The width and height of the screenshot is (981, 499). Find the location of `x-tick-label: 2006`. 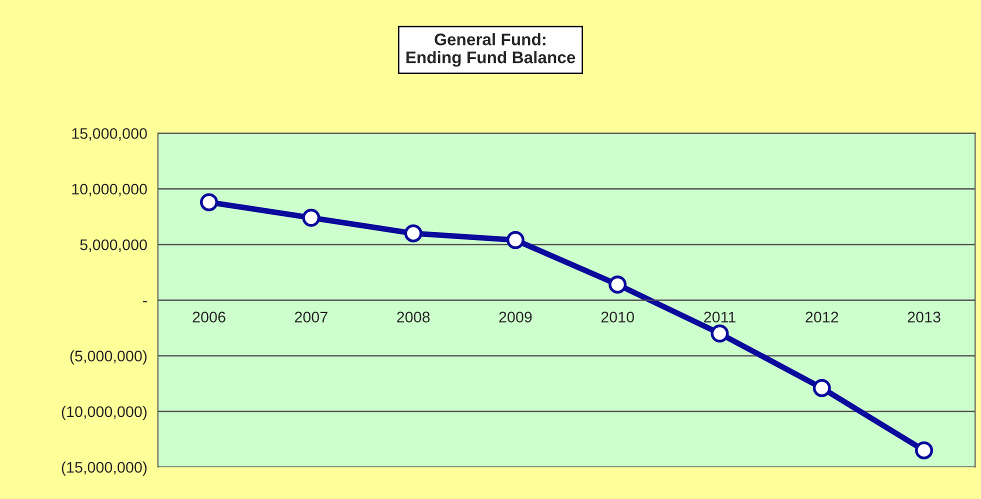

x-tick-label: 2006 is located at coordinates (209, 317).